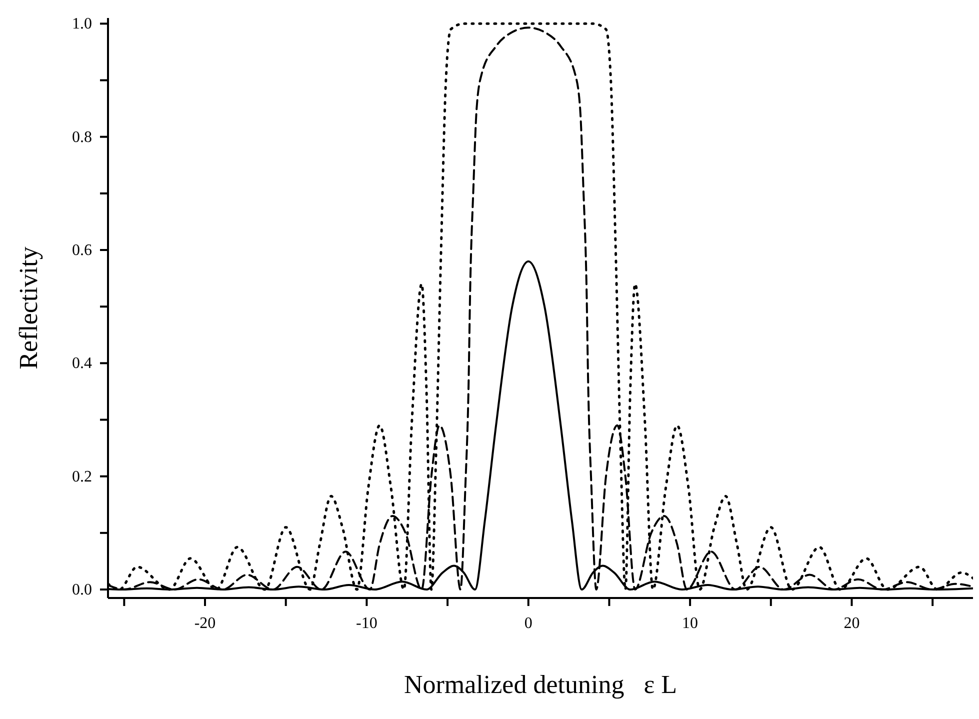 The image size is (979, 719). Describe the element at coordinates (82, 590) in the screenshot. I see `y-tick-label: 0.0` at that location.